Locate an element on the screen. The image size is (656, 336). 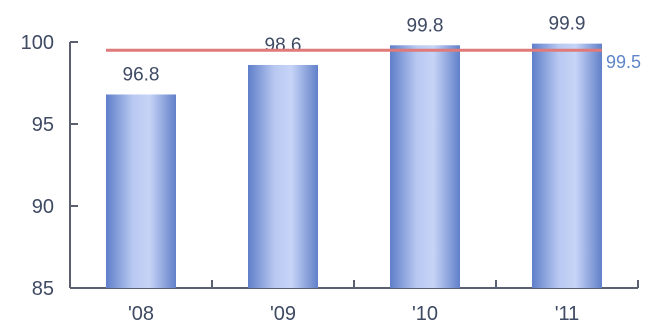
bar-value-label: 98.6 is located at coordinates (283, 45).